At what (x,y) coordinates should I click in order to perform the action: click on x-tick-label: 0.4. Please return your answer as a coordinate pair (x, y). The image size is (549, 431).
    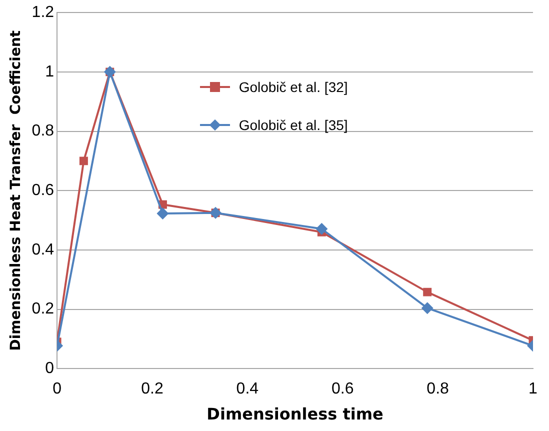
    Looking at the image, I should click on (247, 389).